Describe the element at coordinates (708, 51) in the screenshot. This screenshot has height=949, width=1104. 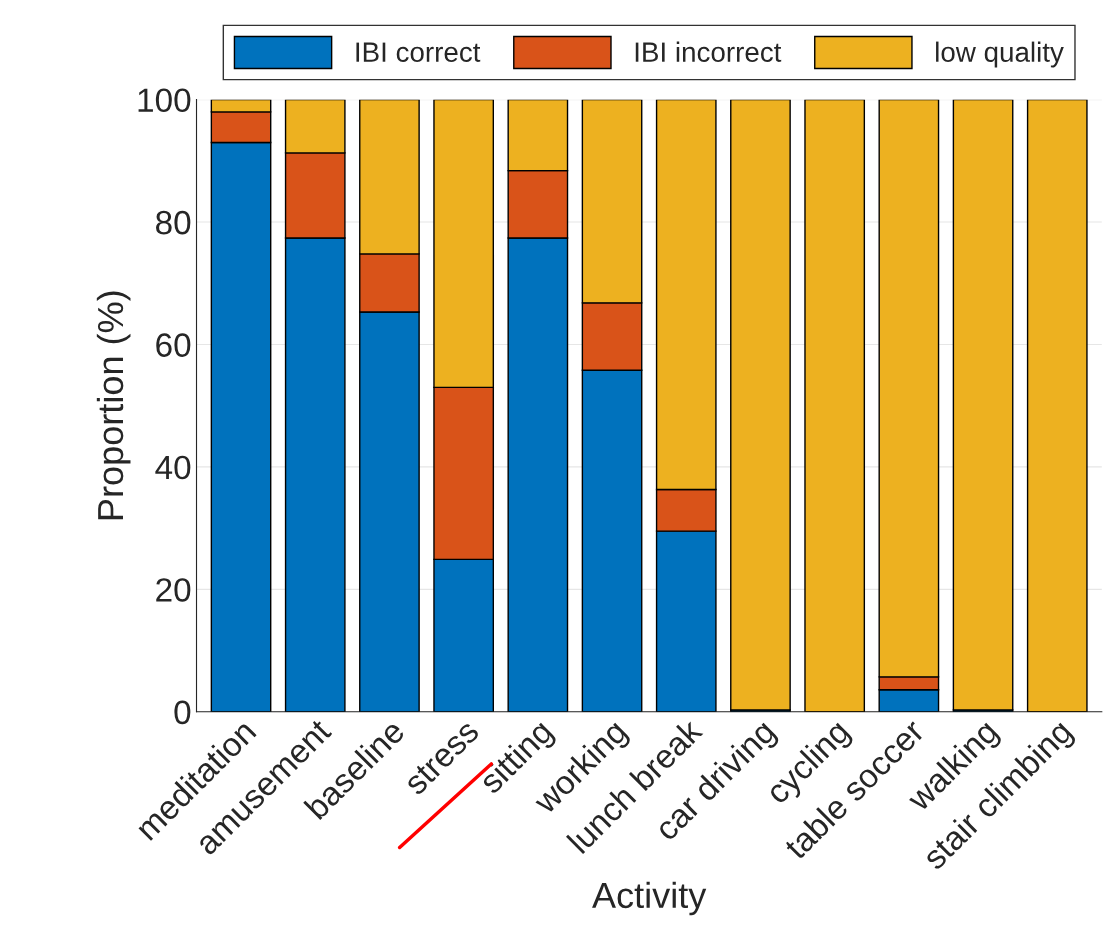
I see `legend-label: IBI incorrect` at that location.